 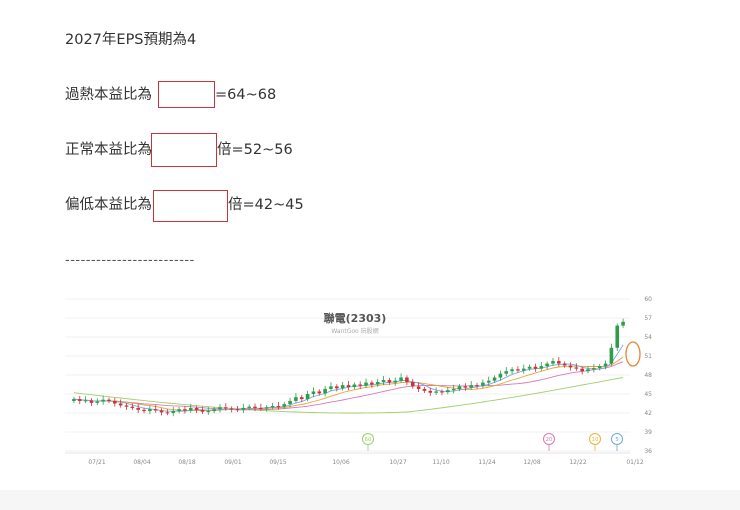 I want to click on ma-badge: 20, so click(x=549, y=442).